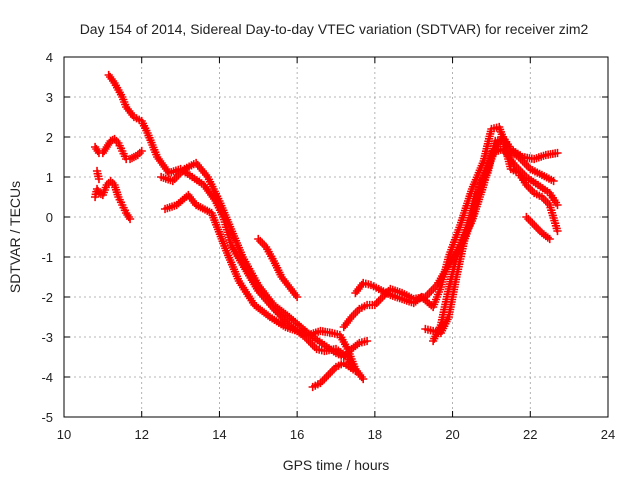  I want to click on x-tick-labels: 10 12 14 16 18 20 22 24, so click(336, 434).